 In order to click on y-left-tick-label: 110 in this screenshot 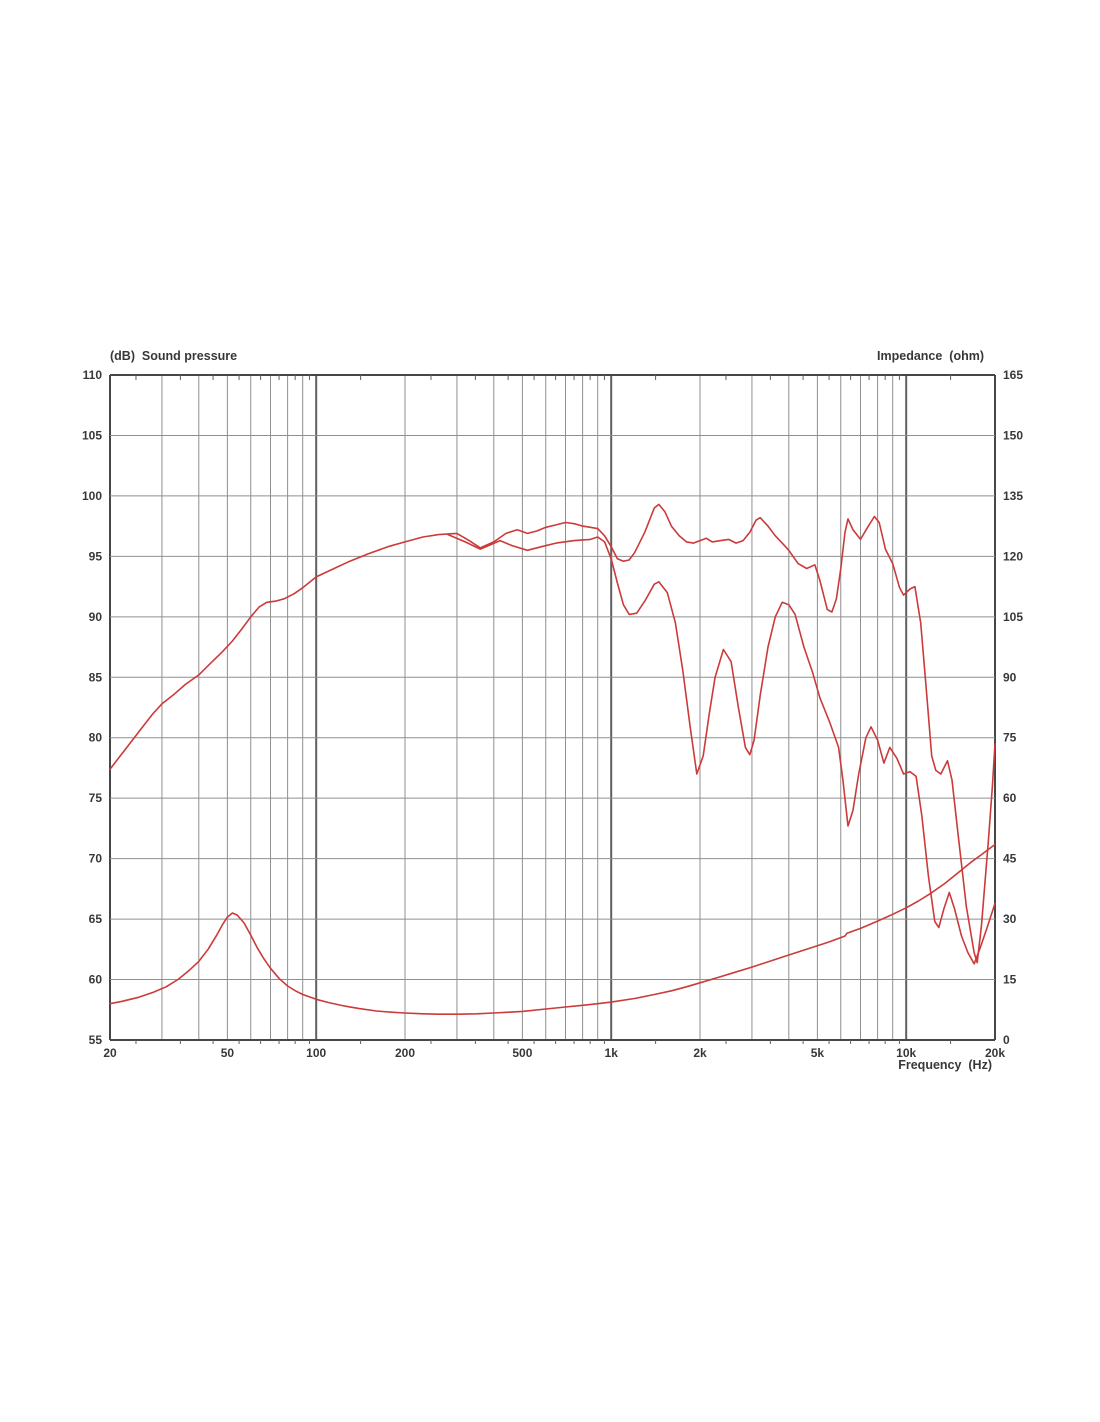, I will do `click(93, 375)`.